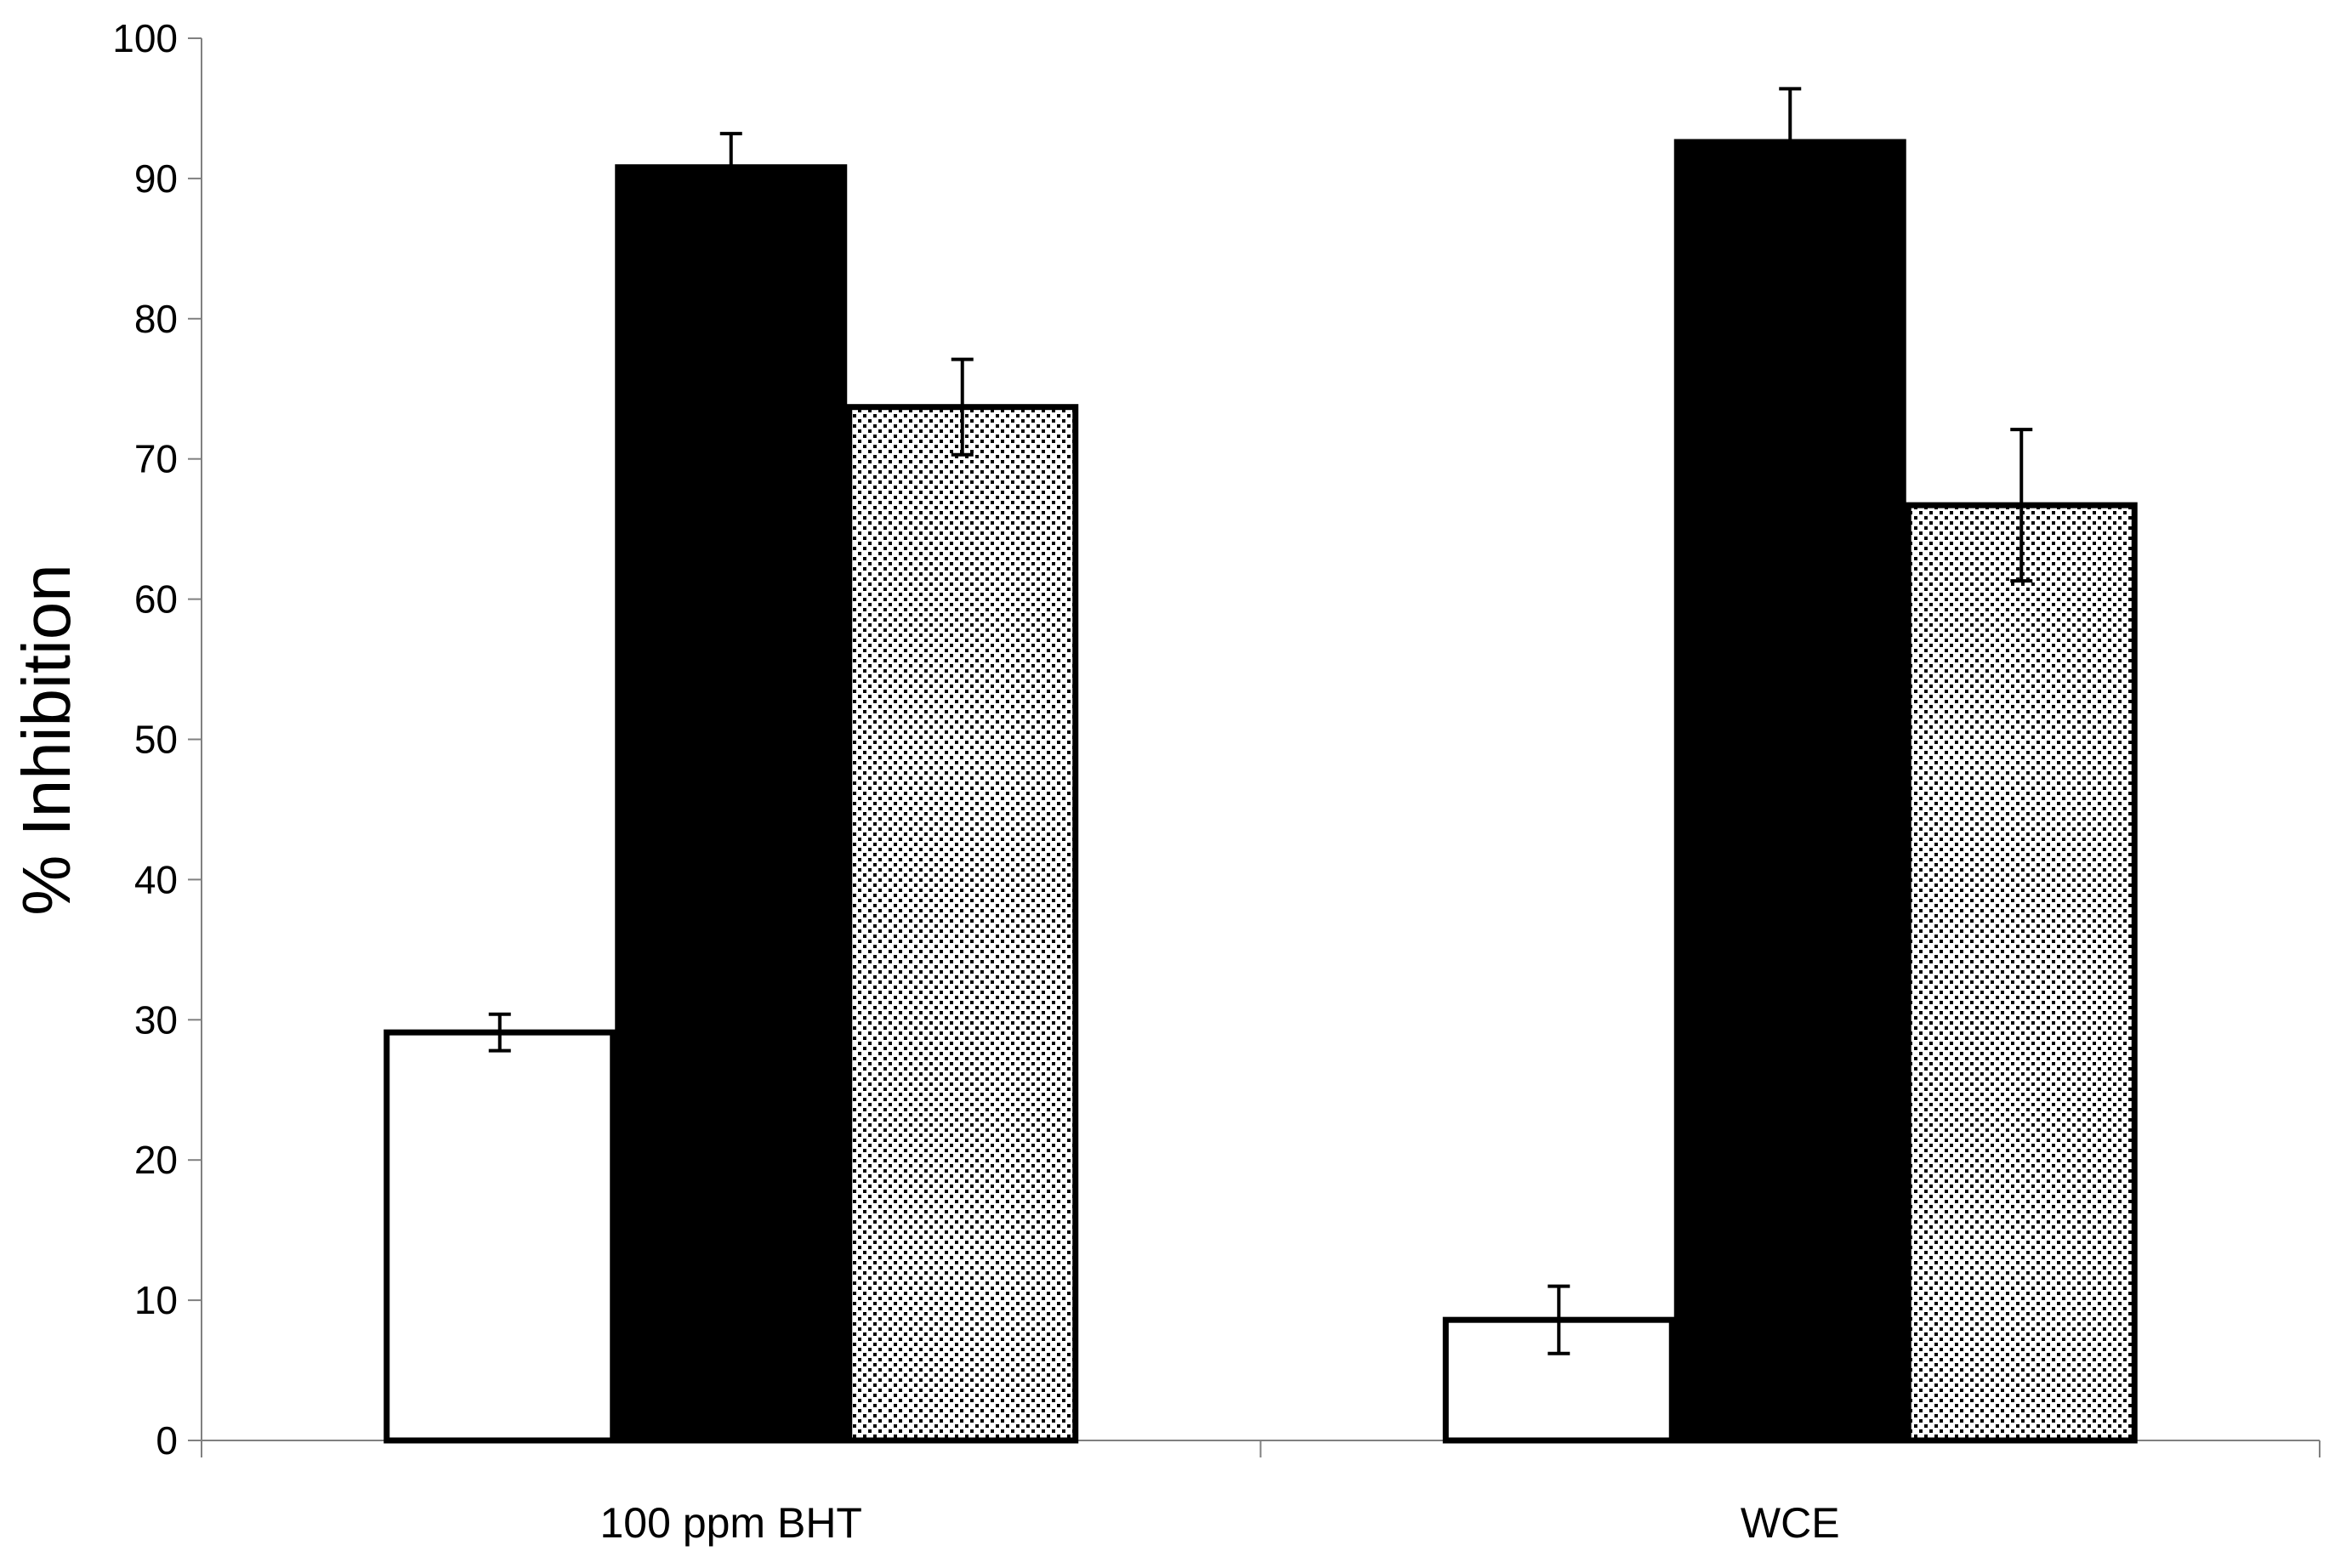  What do you see at coordinates (167, 1440) in the screenshot?
I see `y-tick-label: 0` at bounding box center [167, 1440].